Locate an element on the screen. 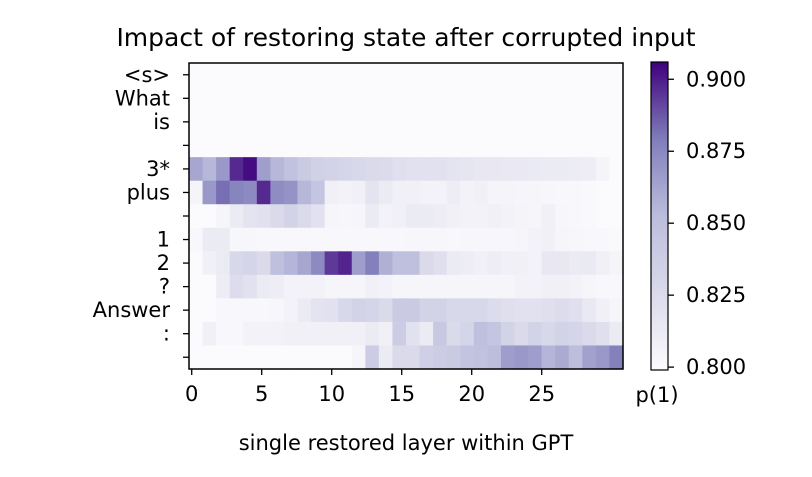 This screenshot has width=812, height=477. y-tick-label: What is located at coordinates (142, 98).